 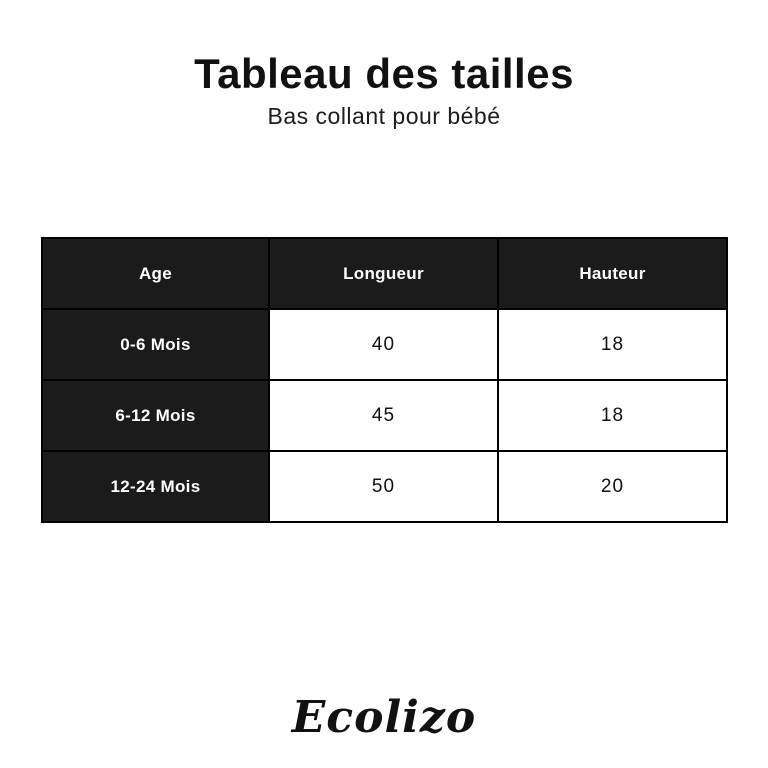 I want to click on table-header-row: Age Longueur Hauteur, so click(x=384, y=273).